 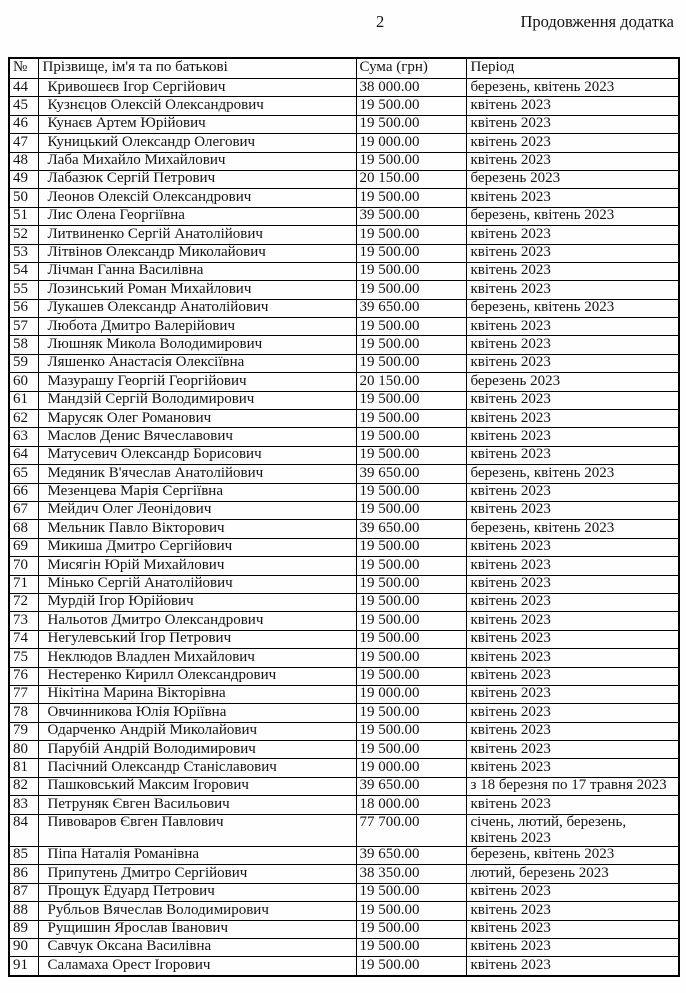 What do you see at coordinates (197, 216) in the screenshot?
I see `row-name-cell: Лис Олена Георгіївна` at bounding box center [197, 216].